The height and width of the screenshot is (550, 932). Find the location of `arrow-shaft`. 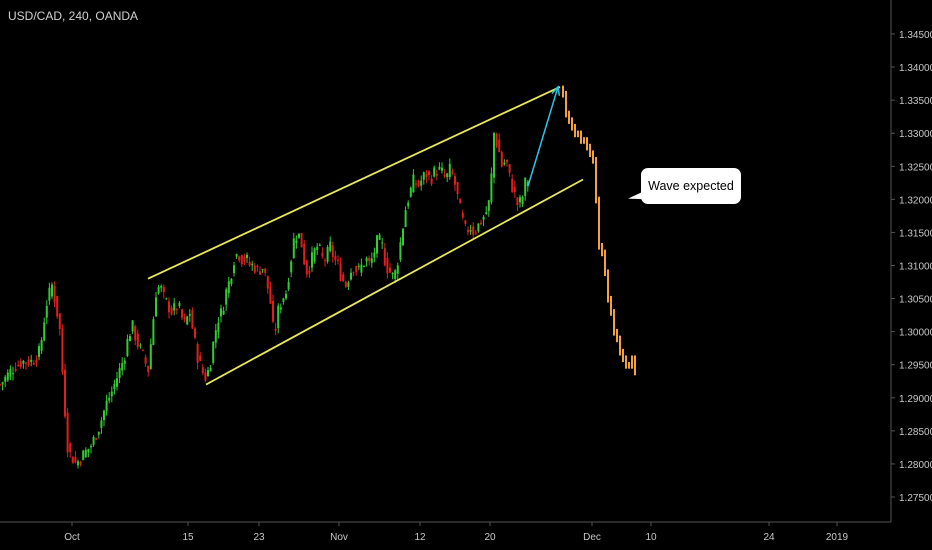

arrow-shaft is located at coordinates (543, 136).